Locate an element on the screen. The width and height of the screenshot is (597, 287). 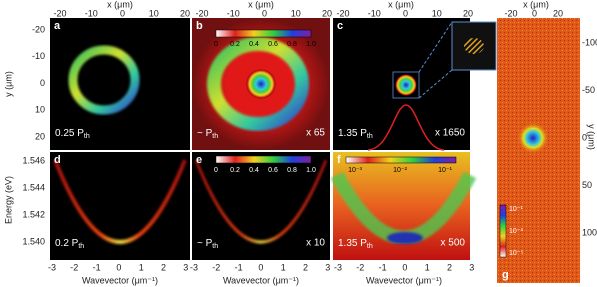
fringes is located at coordinates (474, 46).